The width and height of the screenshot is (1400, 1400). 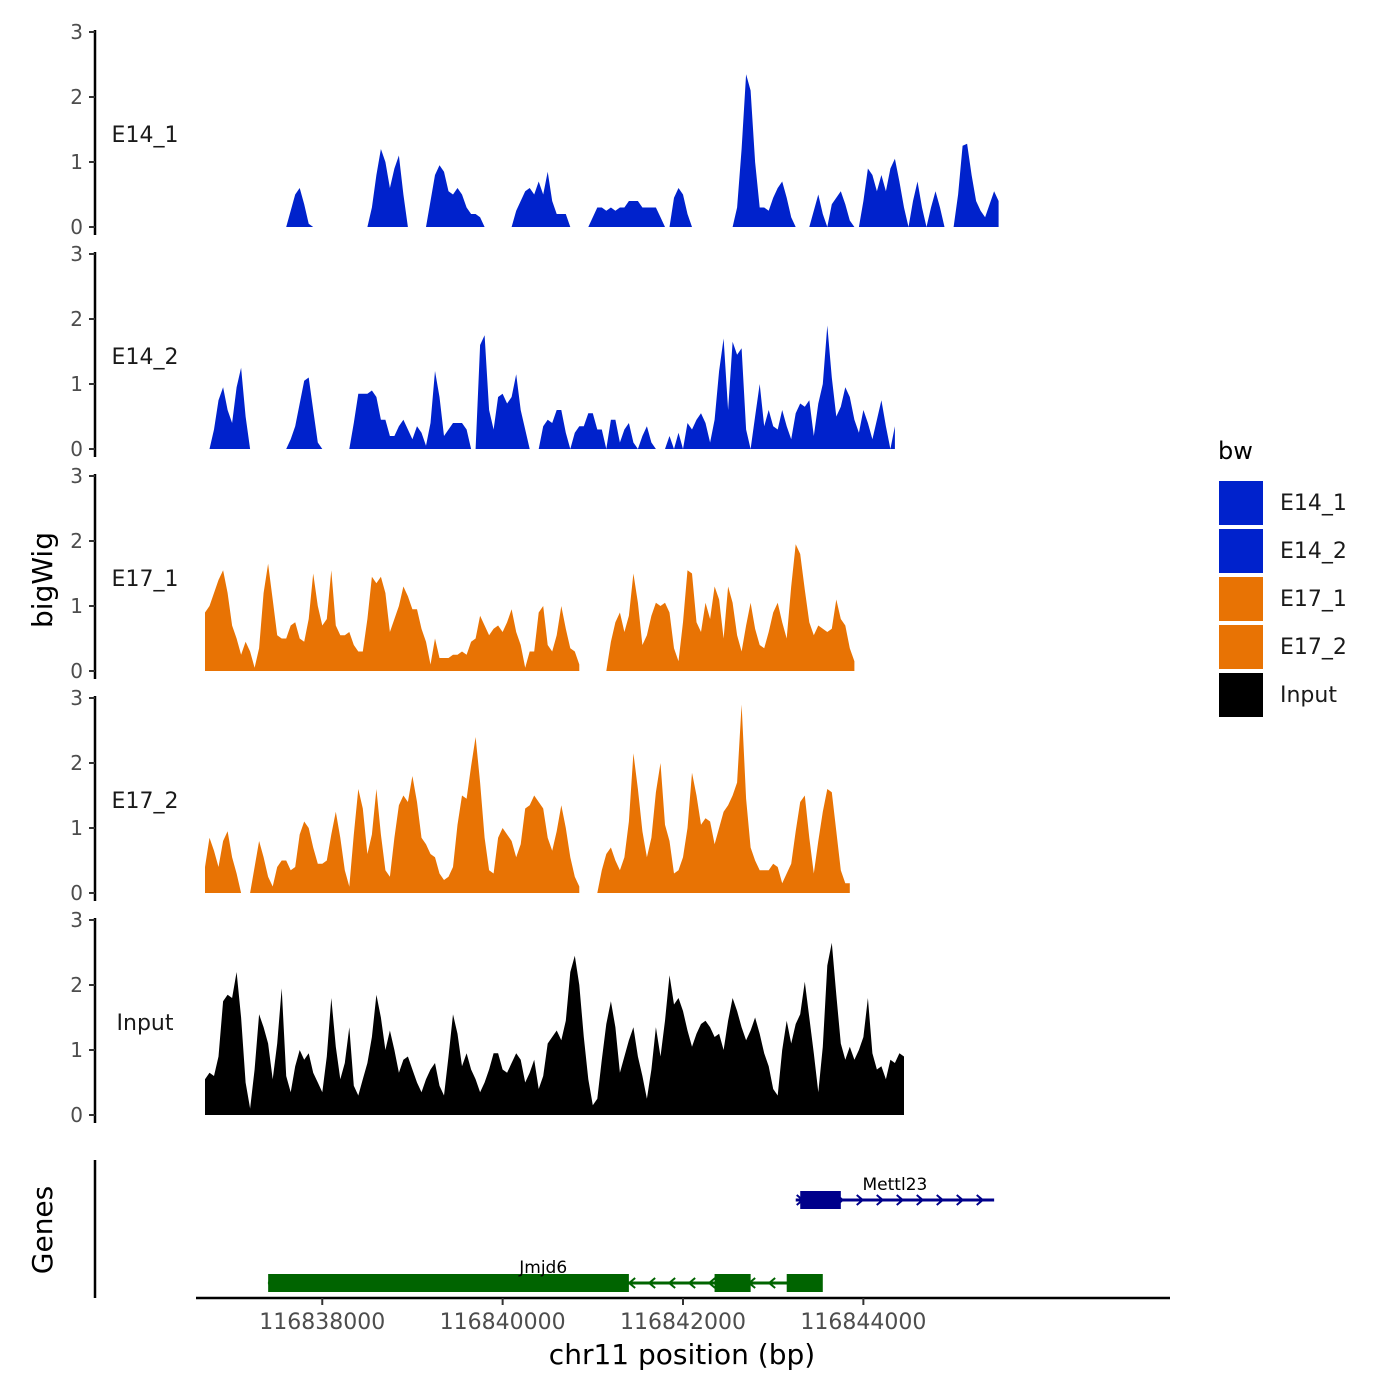 I want to click on track-label: E17_1, so click(x=145, y=579).